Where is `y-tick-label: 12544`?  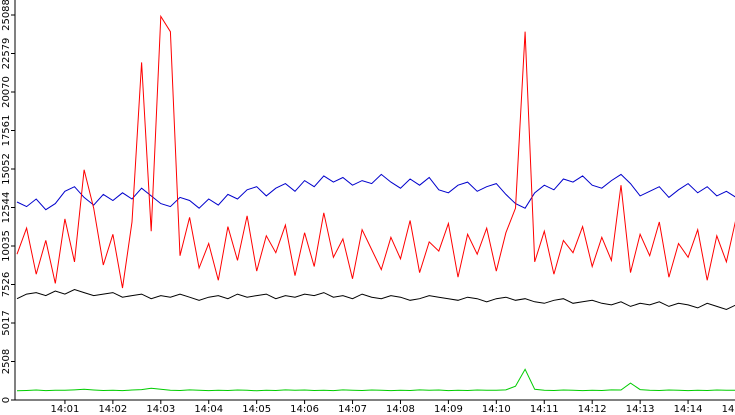 y-tick-label: 12544 is located at coordinates (6, 208).